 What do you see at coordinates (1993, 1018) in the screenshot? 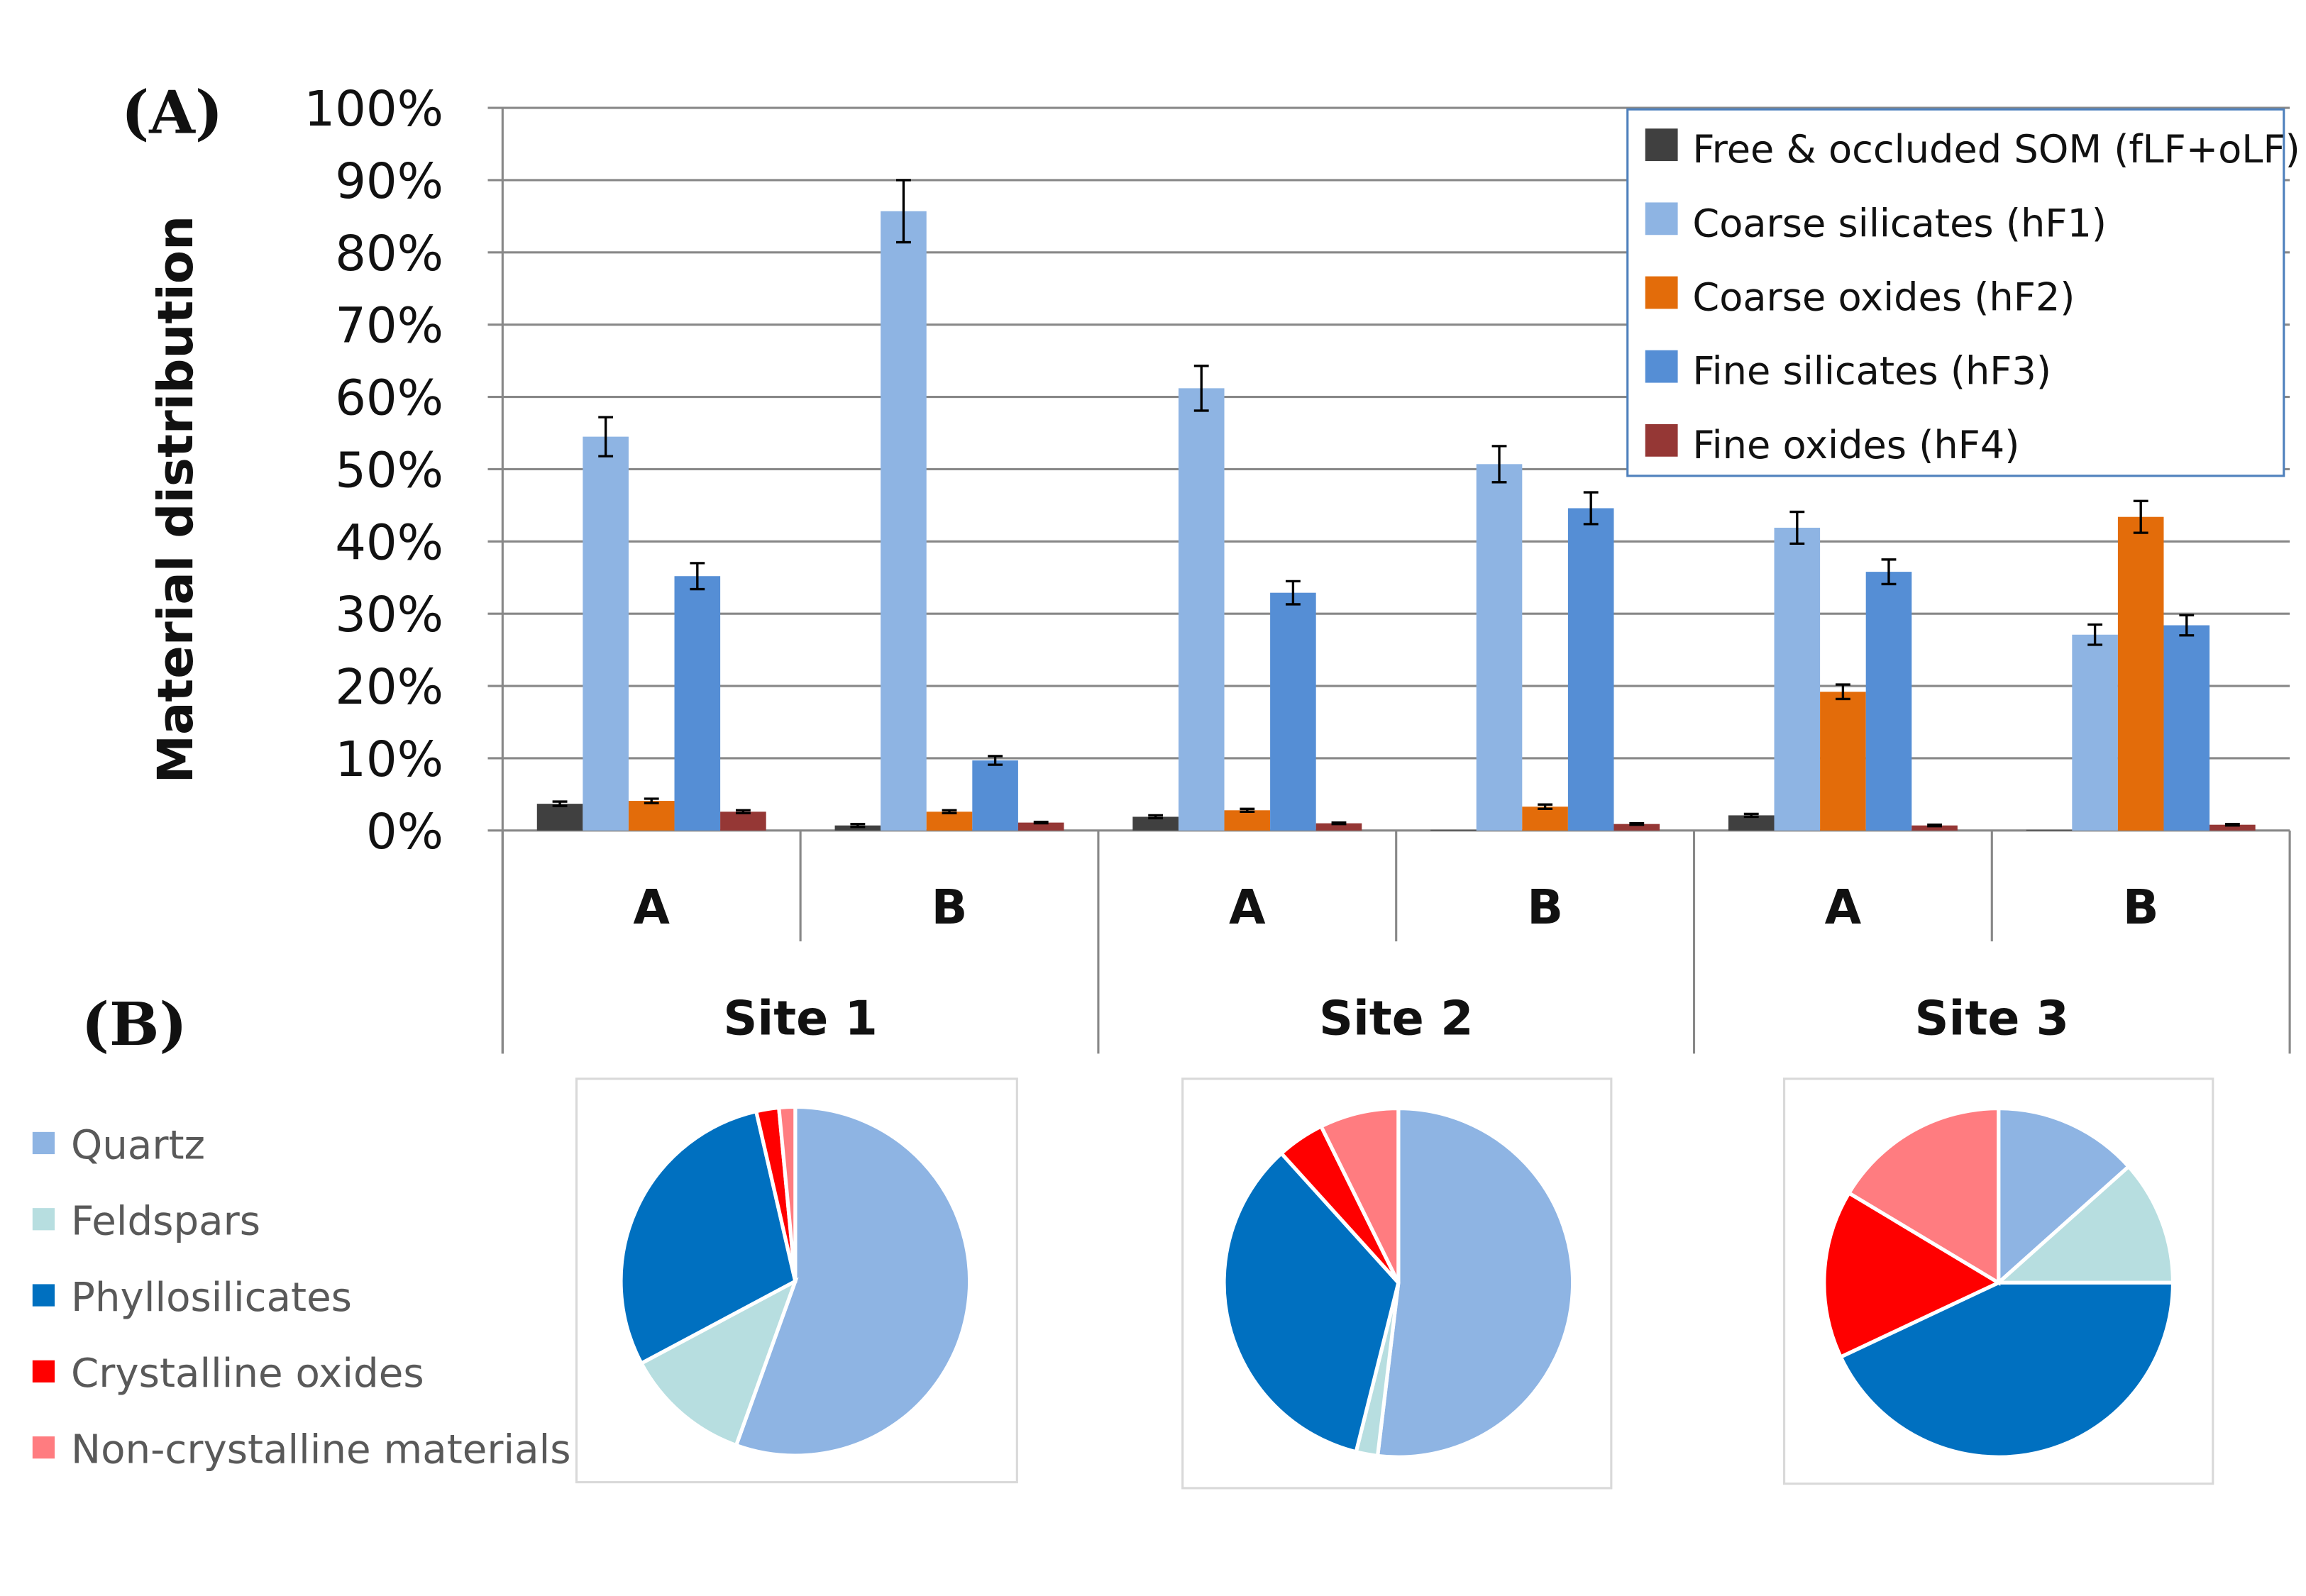
I see `group-label: Site 3` at bounding box center [1993, 1018].